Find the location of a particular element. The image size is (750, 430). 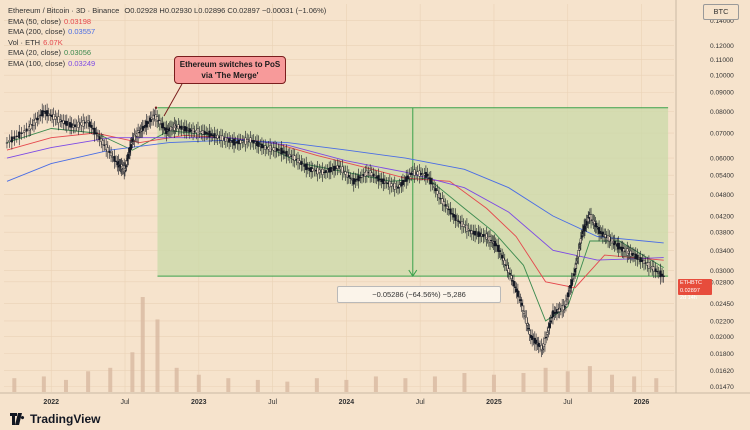

indicator-value: 0.03557 is located at coordinates (82, 32).